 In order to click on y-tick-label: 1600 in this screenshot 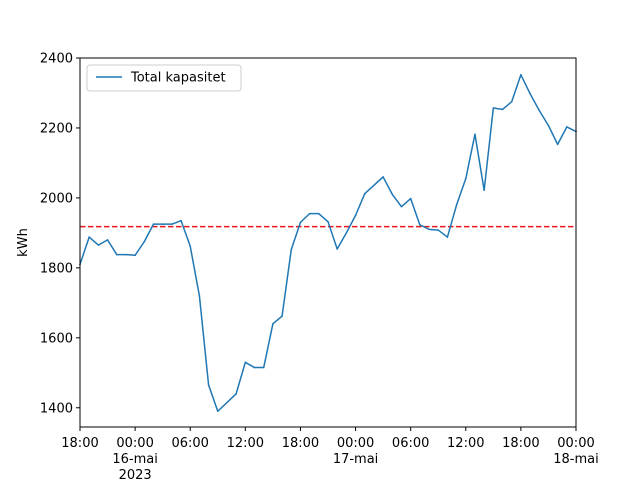, I will do `click(56, 338)`.